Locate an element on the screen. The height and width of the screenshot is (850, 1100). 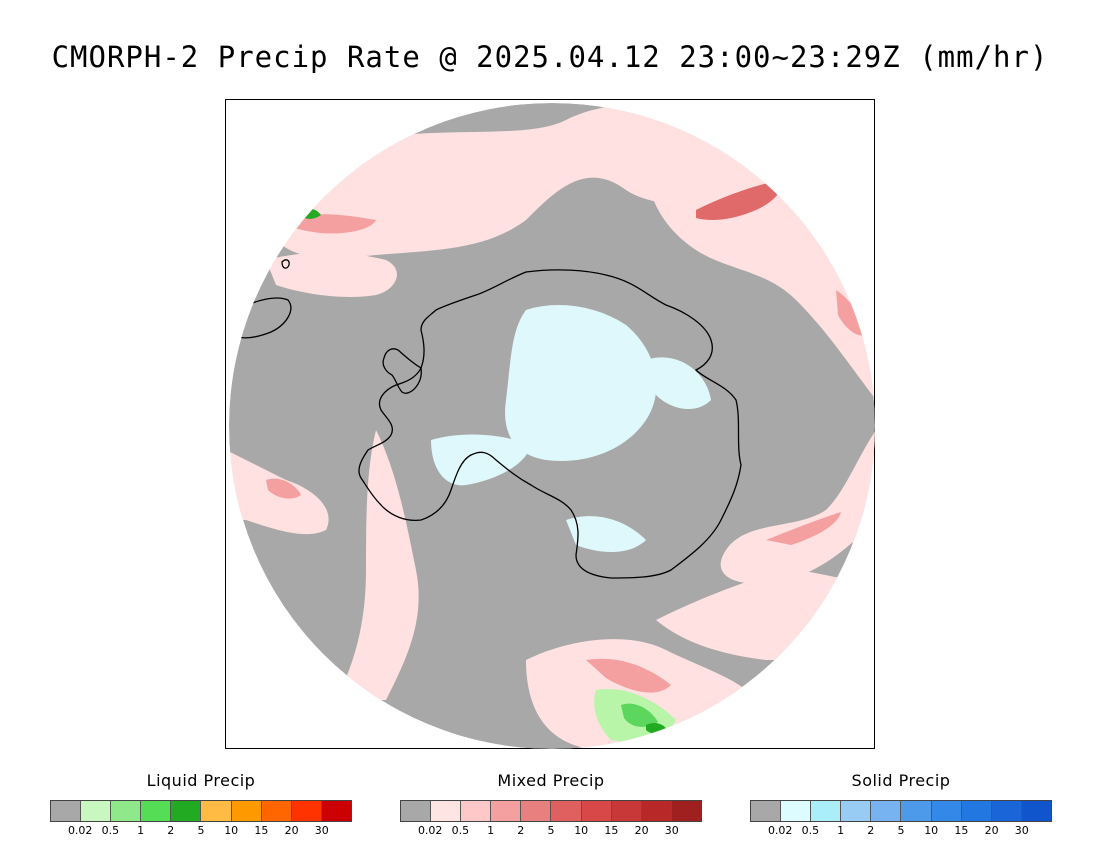
legend-title: Solid Precip is located at coordinates (901, 780).